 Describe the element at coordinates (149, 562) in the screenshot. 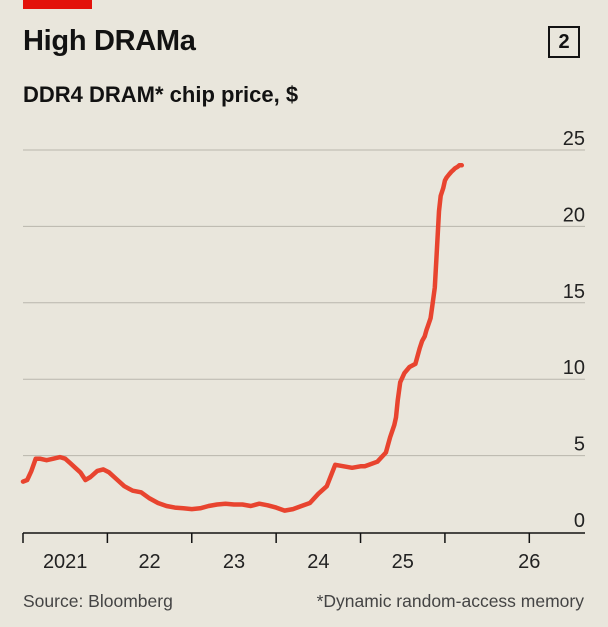

I see `x-tick-label: 22` at that location.